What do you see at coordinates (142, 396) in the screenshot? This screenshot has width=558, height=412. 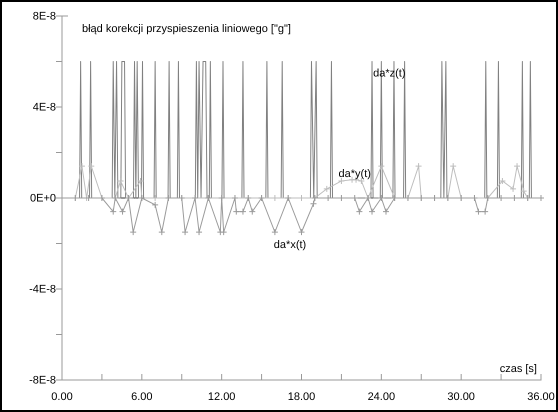 I see `x-tick-label: 6.00` at bounding box center [142, 396].